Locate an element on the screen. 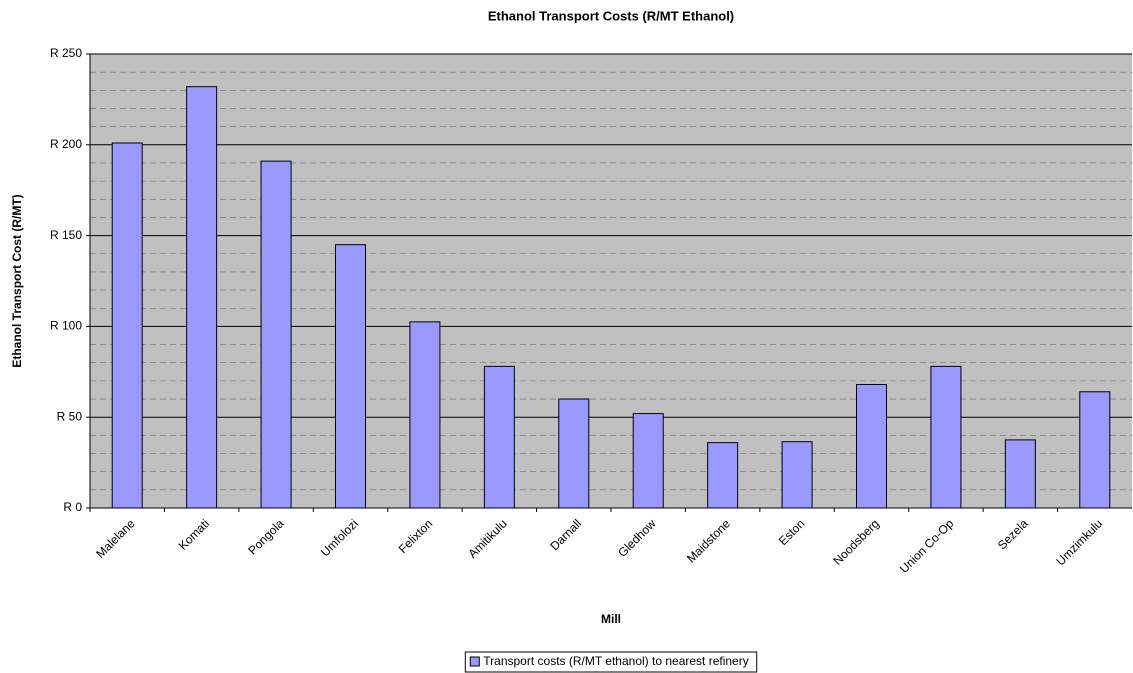 The image size is (1133, 673). y-tick-label: R 150 is located at coordinates (66, 235).